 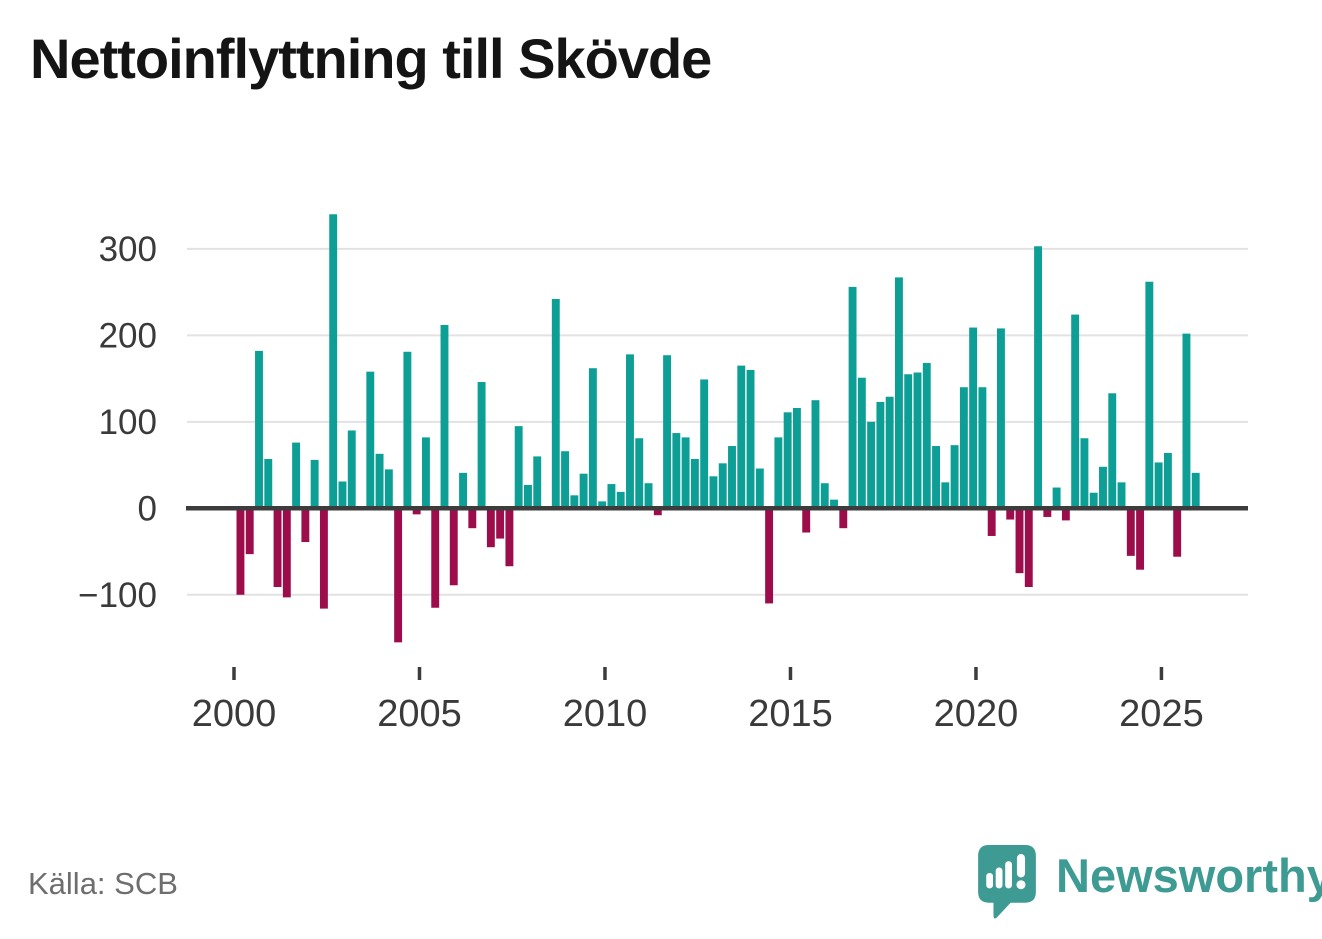 What do you see at coordinates (1103, 487) in the screenshot?
I see `bar-2023-q2` at bounding box center [1103, 487].